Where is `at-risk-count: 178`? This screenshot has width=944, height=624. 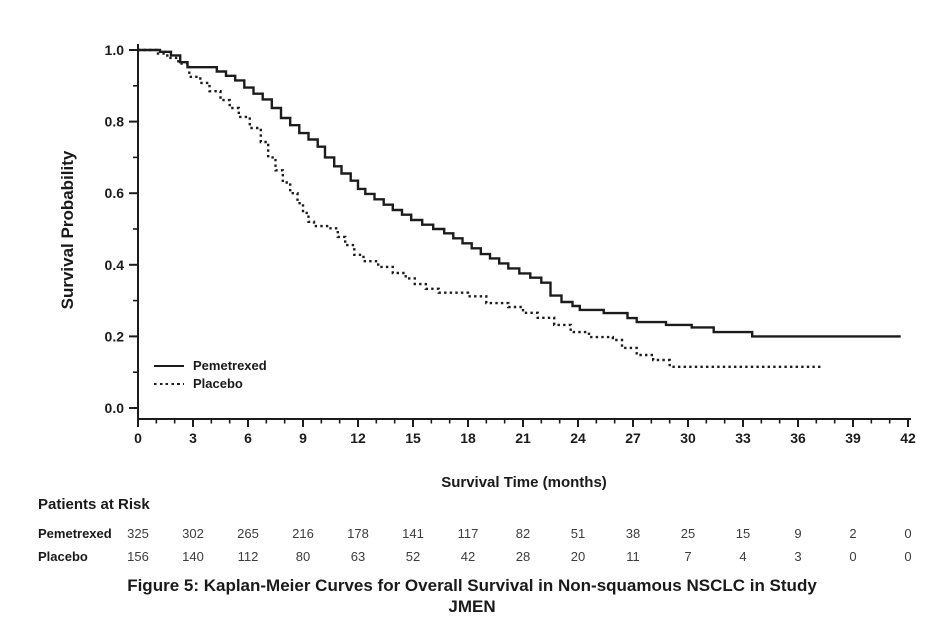 at-risk-count: 178 is located at coordinates (358, 533).